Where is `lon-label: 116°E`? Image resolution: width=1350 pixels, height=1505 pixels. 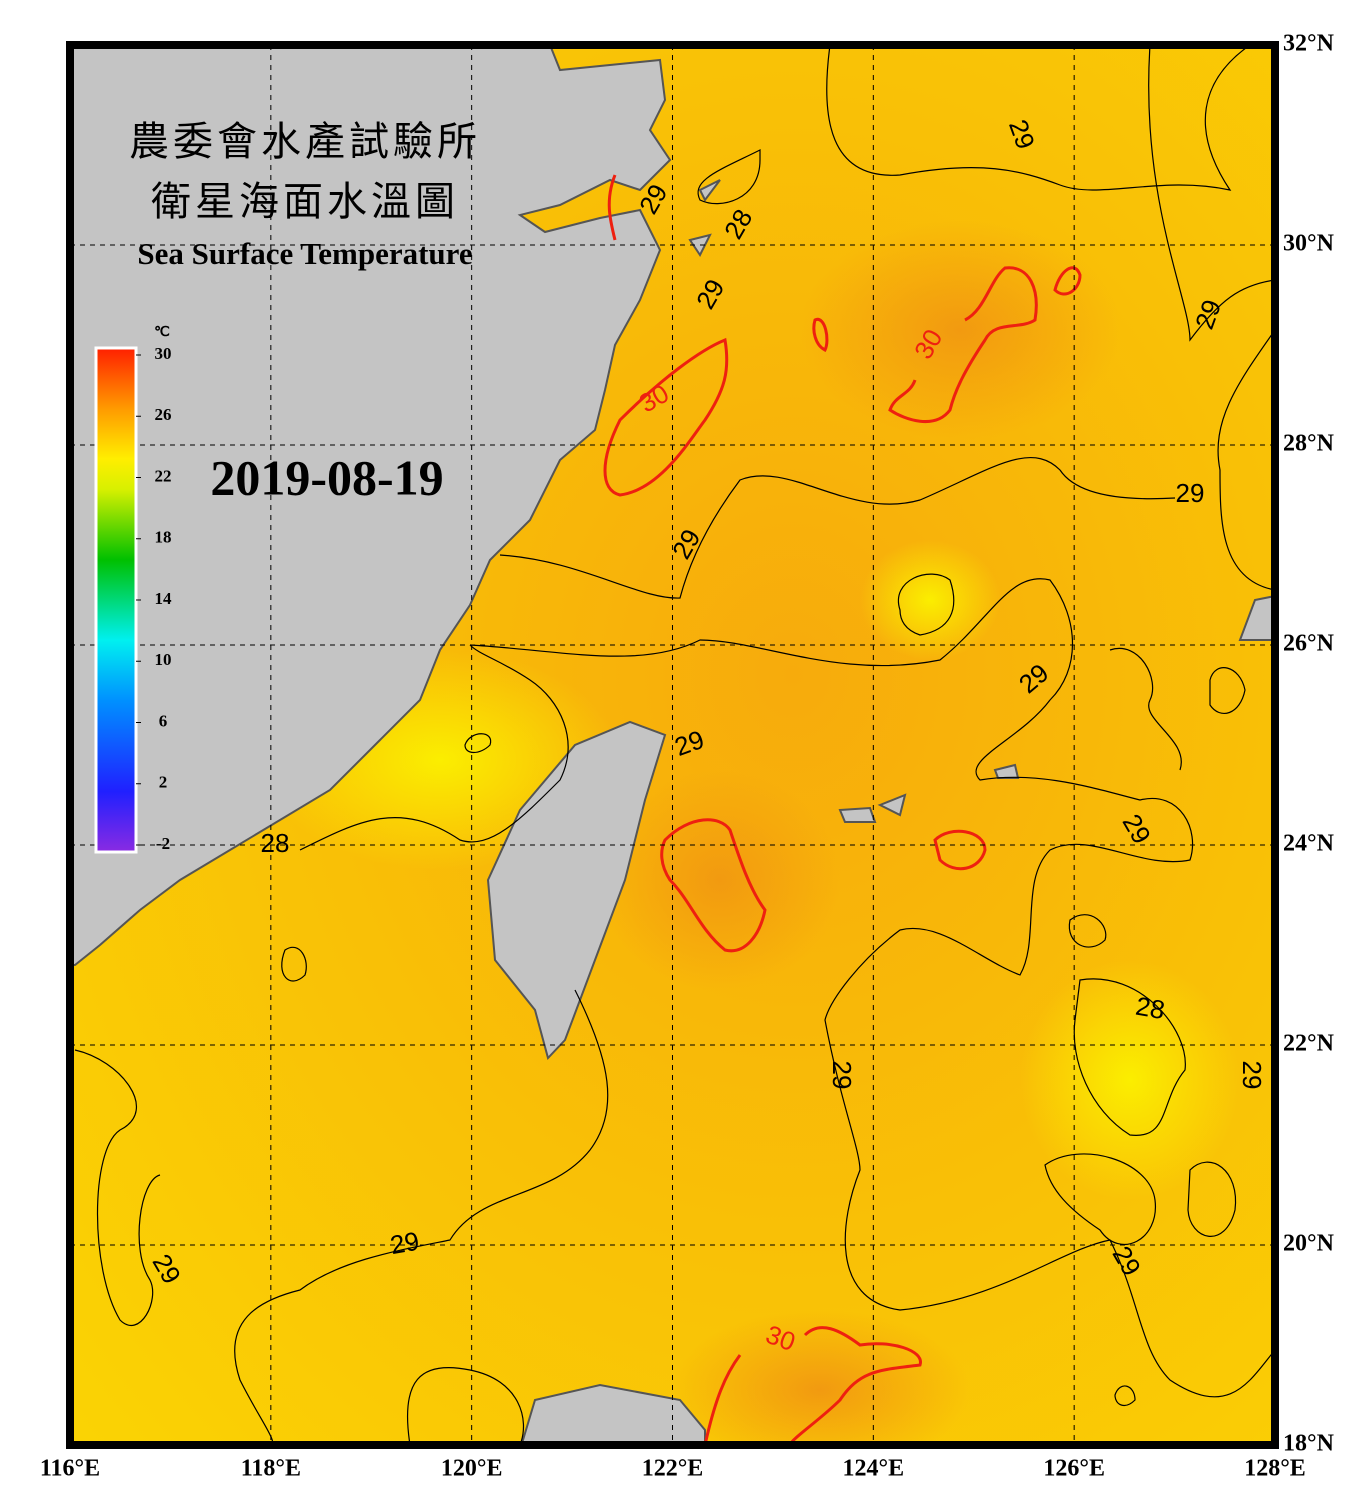
lon-label: 116°E is located at coordinates (70, 1469).